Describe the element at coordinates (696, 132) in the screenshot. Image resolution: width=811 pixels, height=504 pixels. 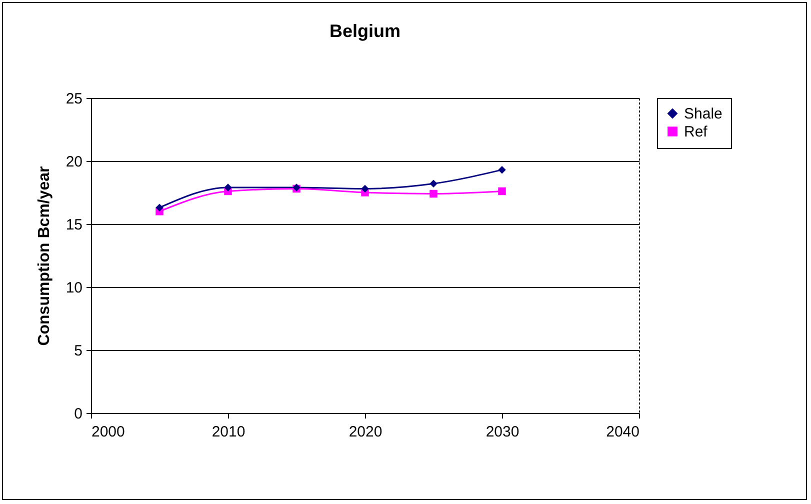
I see `legend-label: Ref` at that location.